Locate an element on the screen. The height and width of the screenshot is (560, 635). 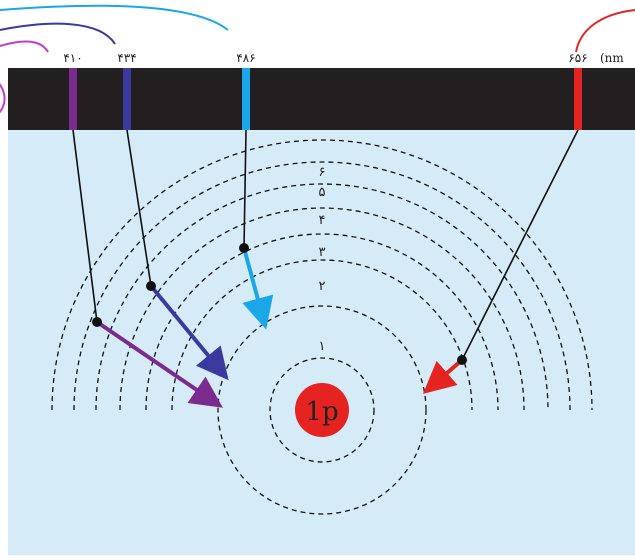
bracket-cyan is located at coordinates (114, 17).